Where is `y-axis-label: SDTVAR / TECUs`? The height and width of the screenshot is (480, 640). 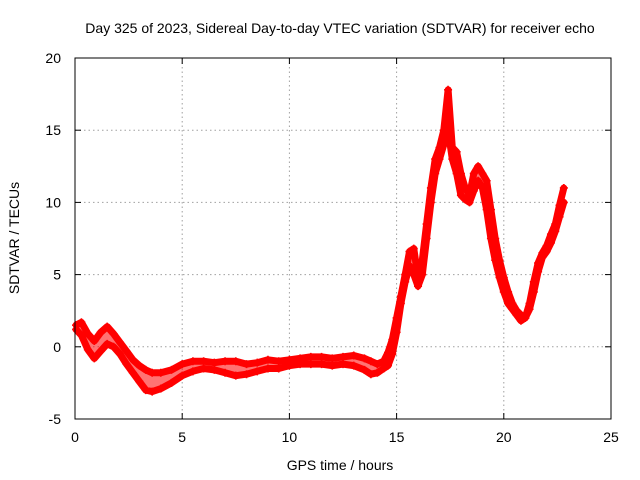
y-axis-label: SDTVAR / TECUs is located at coordinates (14, 238).